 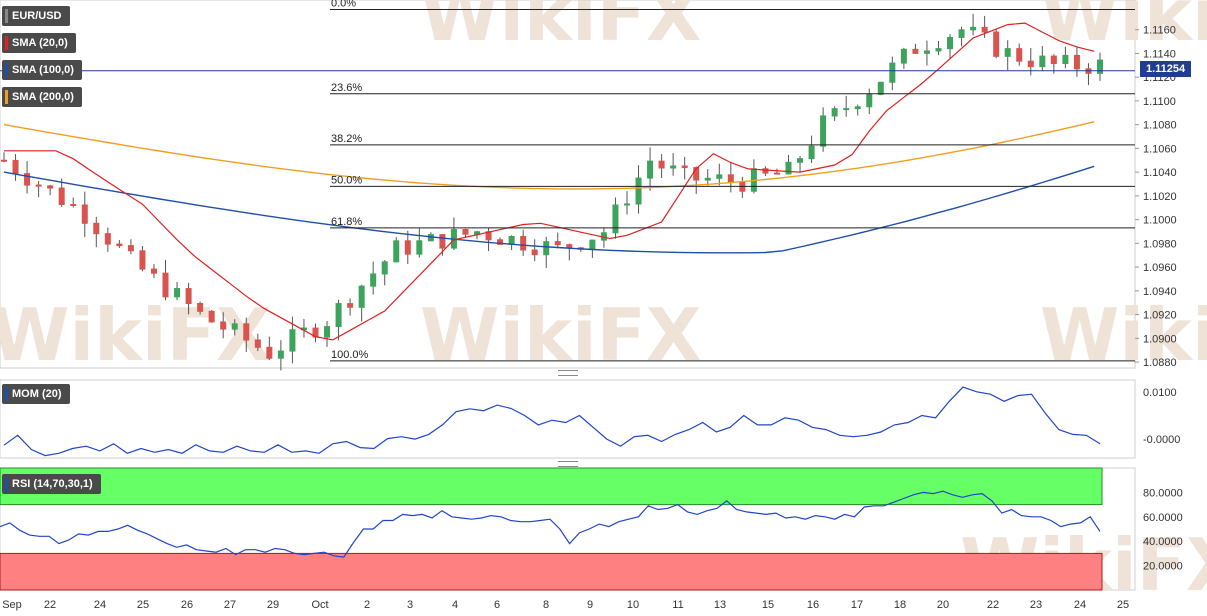 What do you see at coordinates (1160, 339) in the screenshot?
I see `price-tick-label: 1.0900` at bounding box center [1160, 339].